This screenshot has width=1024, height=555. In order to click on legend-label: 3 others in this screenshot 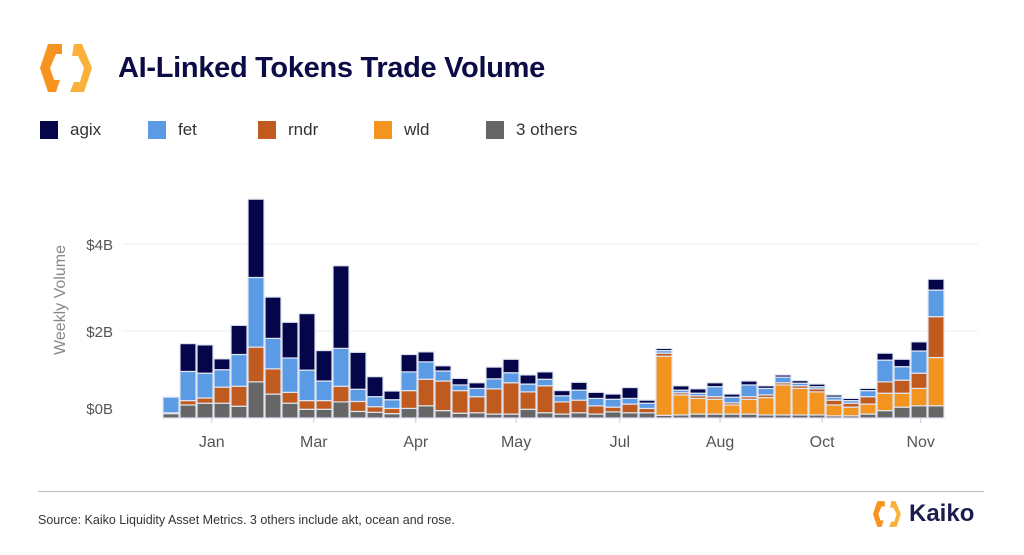, I will do `click(547, 129)`.